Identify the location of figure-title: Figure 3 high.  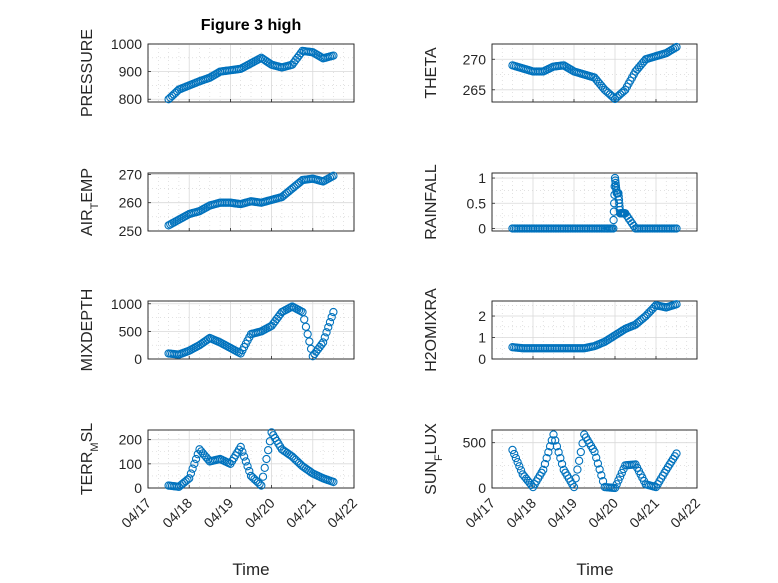
(251, 25).